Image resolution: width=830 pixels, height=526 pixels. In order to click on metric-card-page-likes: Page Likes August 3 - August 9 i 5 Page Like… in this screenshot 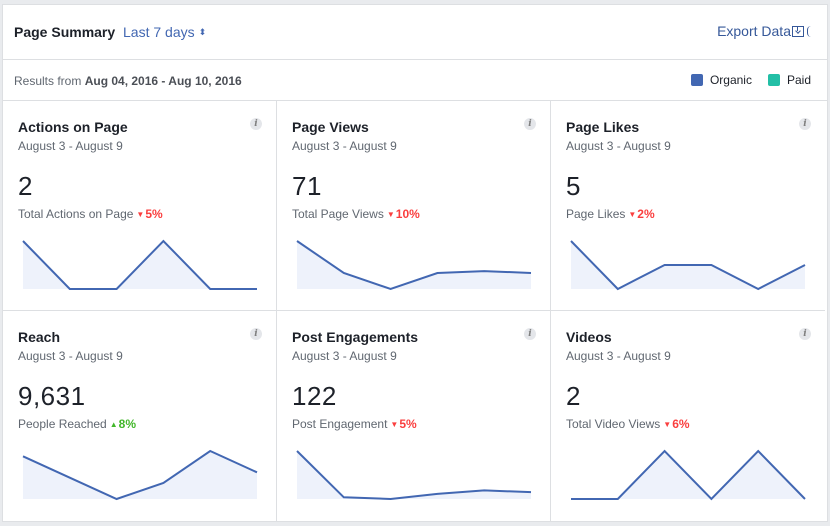, I will do `click(688, 206)`.